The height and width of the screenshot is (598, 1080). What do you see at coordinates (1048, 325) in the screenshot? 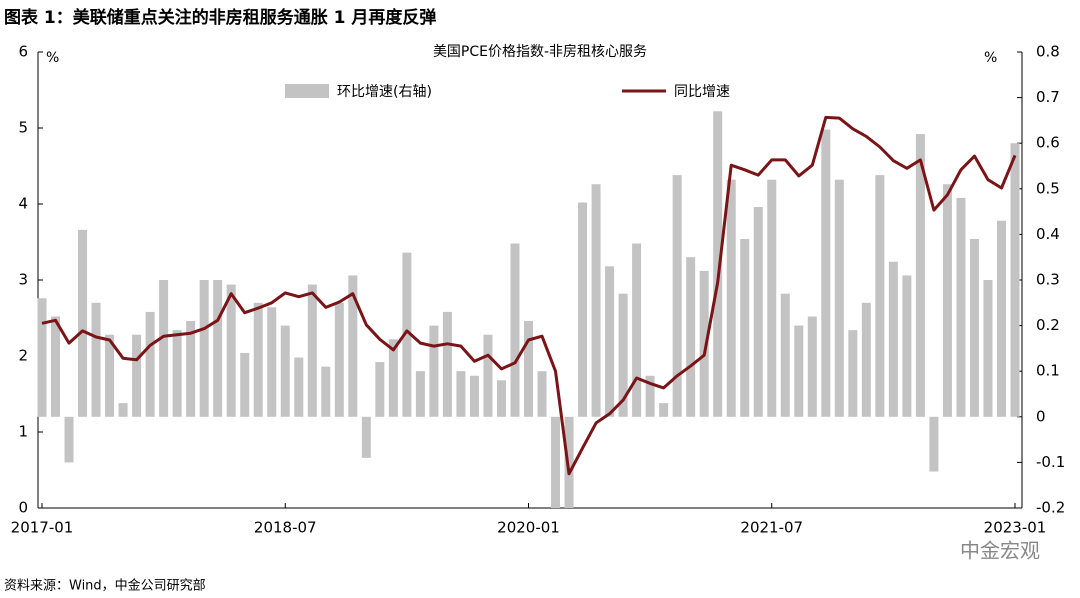
I see `y2-tick-label: 0.2` at bounding box center [1048, 325].